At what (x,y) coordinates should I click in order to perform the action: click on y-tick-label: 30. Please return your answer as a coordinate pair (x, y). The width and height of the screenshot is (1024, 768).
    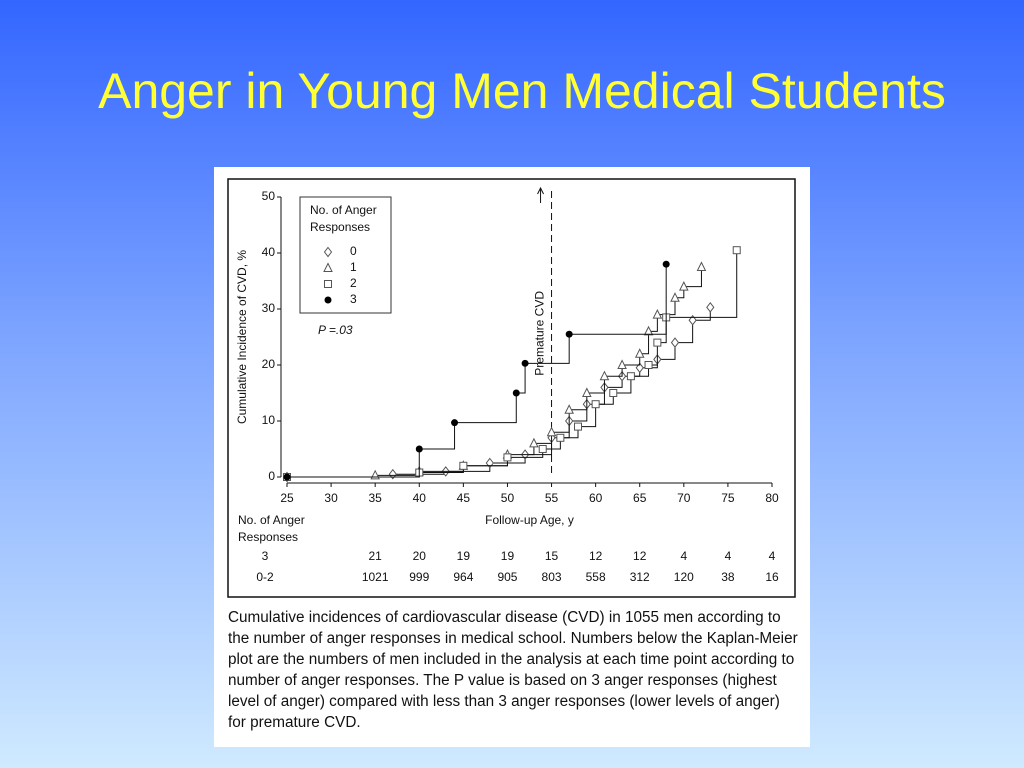
    Looking at the image, I should click on (269, 308).